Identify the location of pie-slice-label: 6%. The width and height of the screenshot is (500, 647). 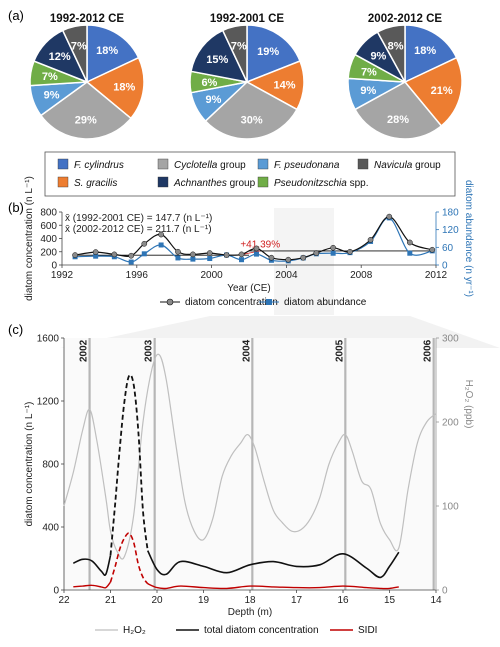
(209, 83).